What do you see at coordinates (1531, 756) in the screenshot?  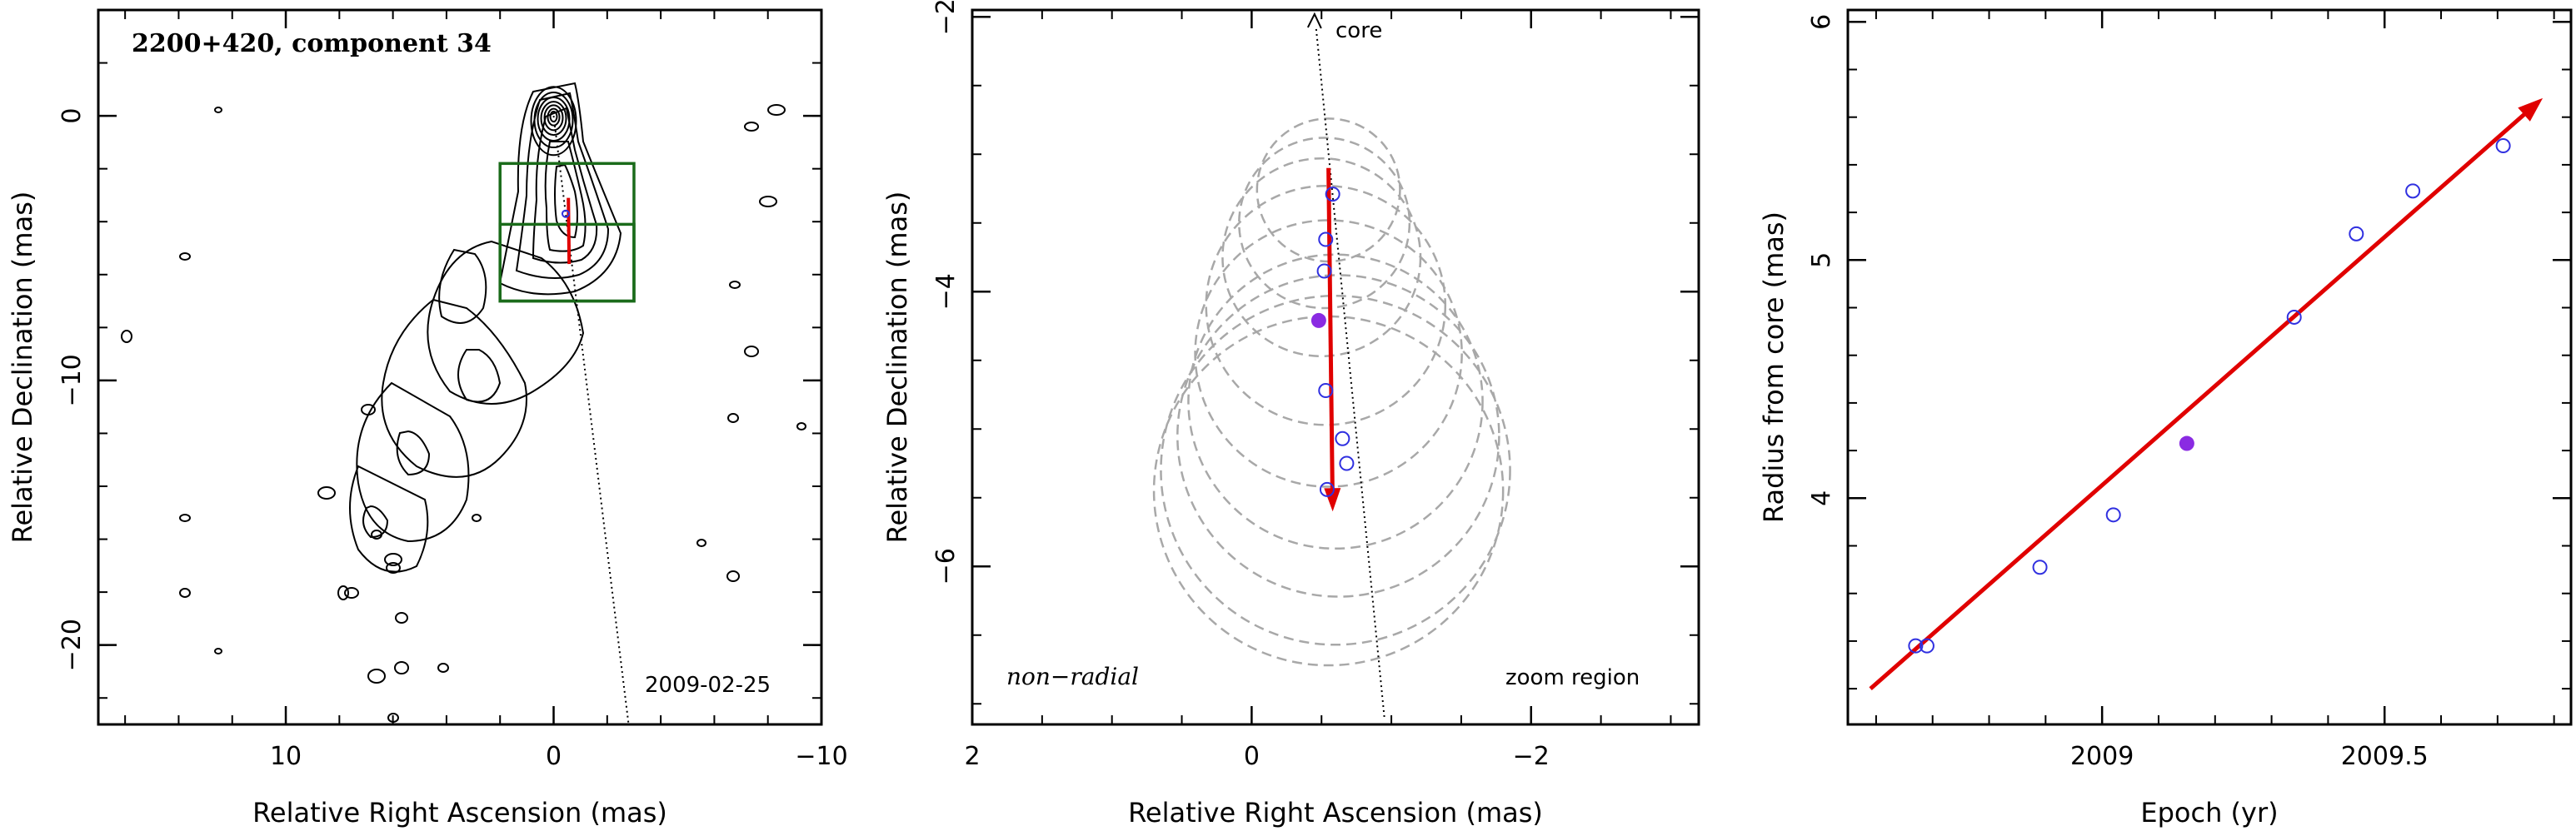 I see `panel2-xtick-label: −2` at bounding box center [1531, 756].